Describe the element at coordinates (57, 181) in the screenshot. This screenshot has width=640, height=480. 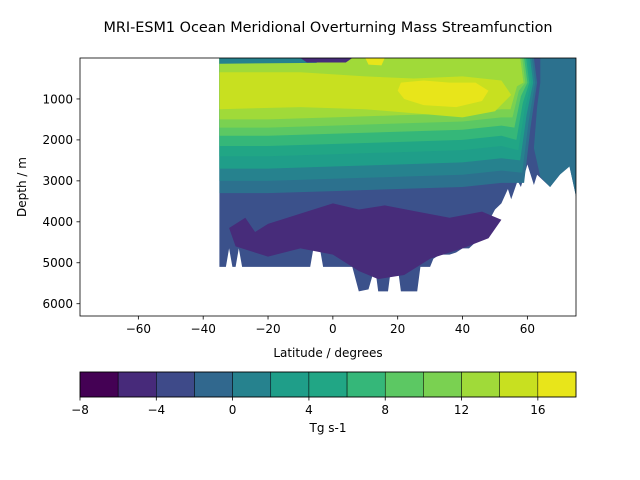
I see `y-tick-label: 3000` at that location.